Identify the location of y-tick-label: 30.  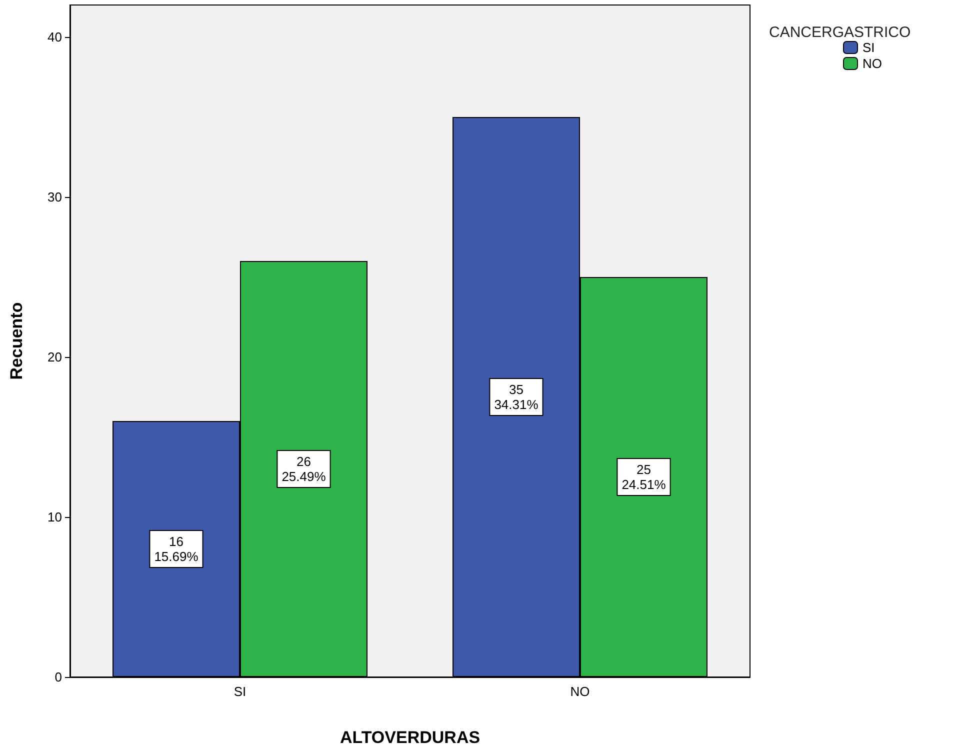
(55, 197).